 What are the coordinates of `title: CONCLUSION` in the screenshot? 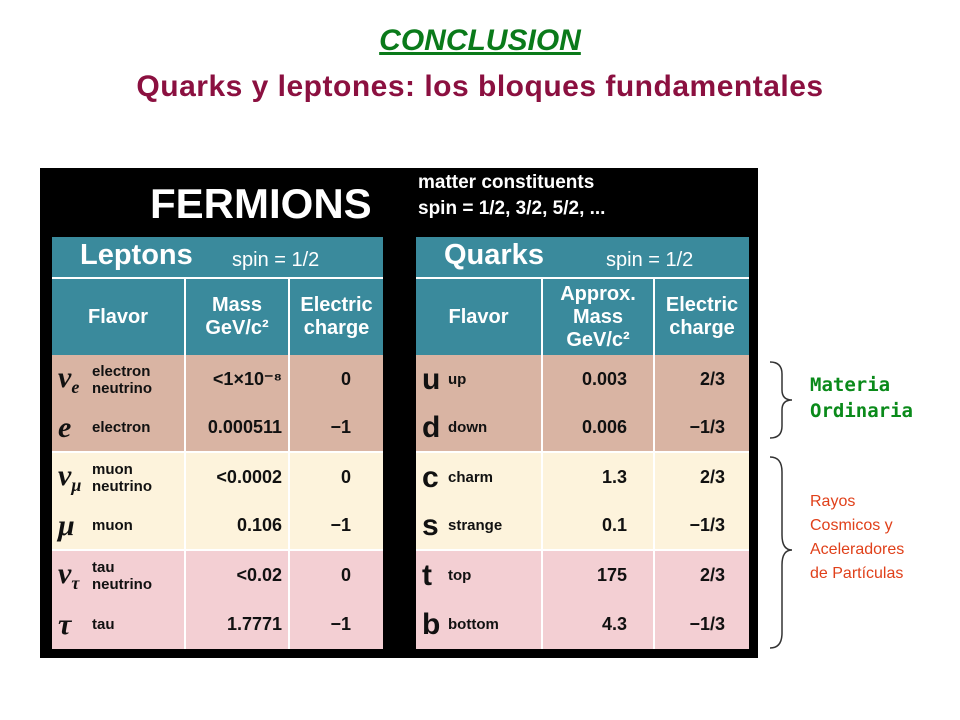 It's located at (480, 40).